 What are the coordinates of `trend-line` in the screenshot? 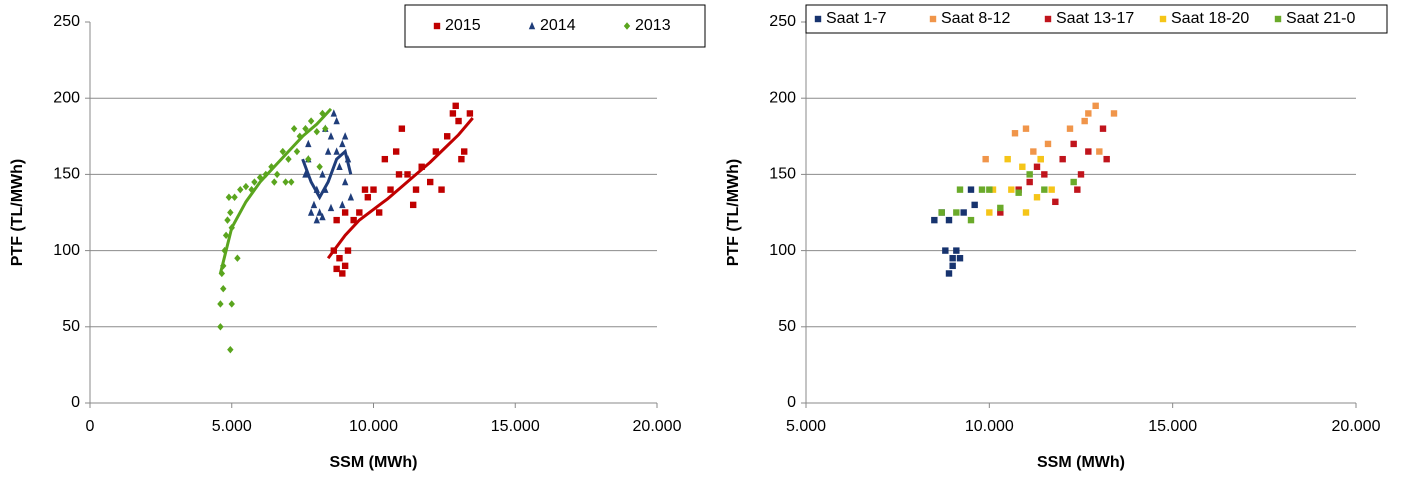 It's located at (327, 174).